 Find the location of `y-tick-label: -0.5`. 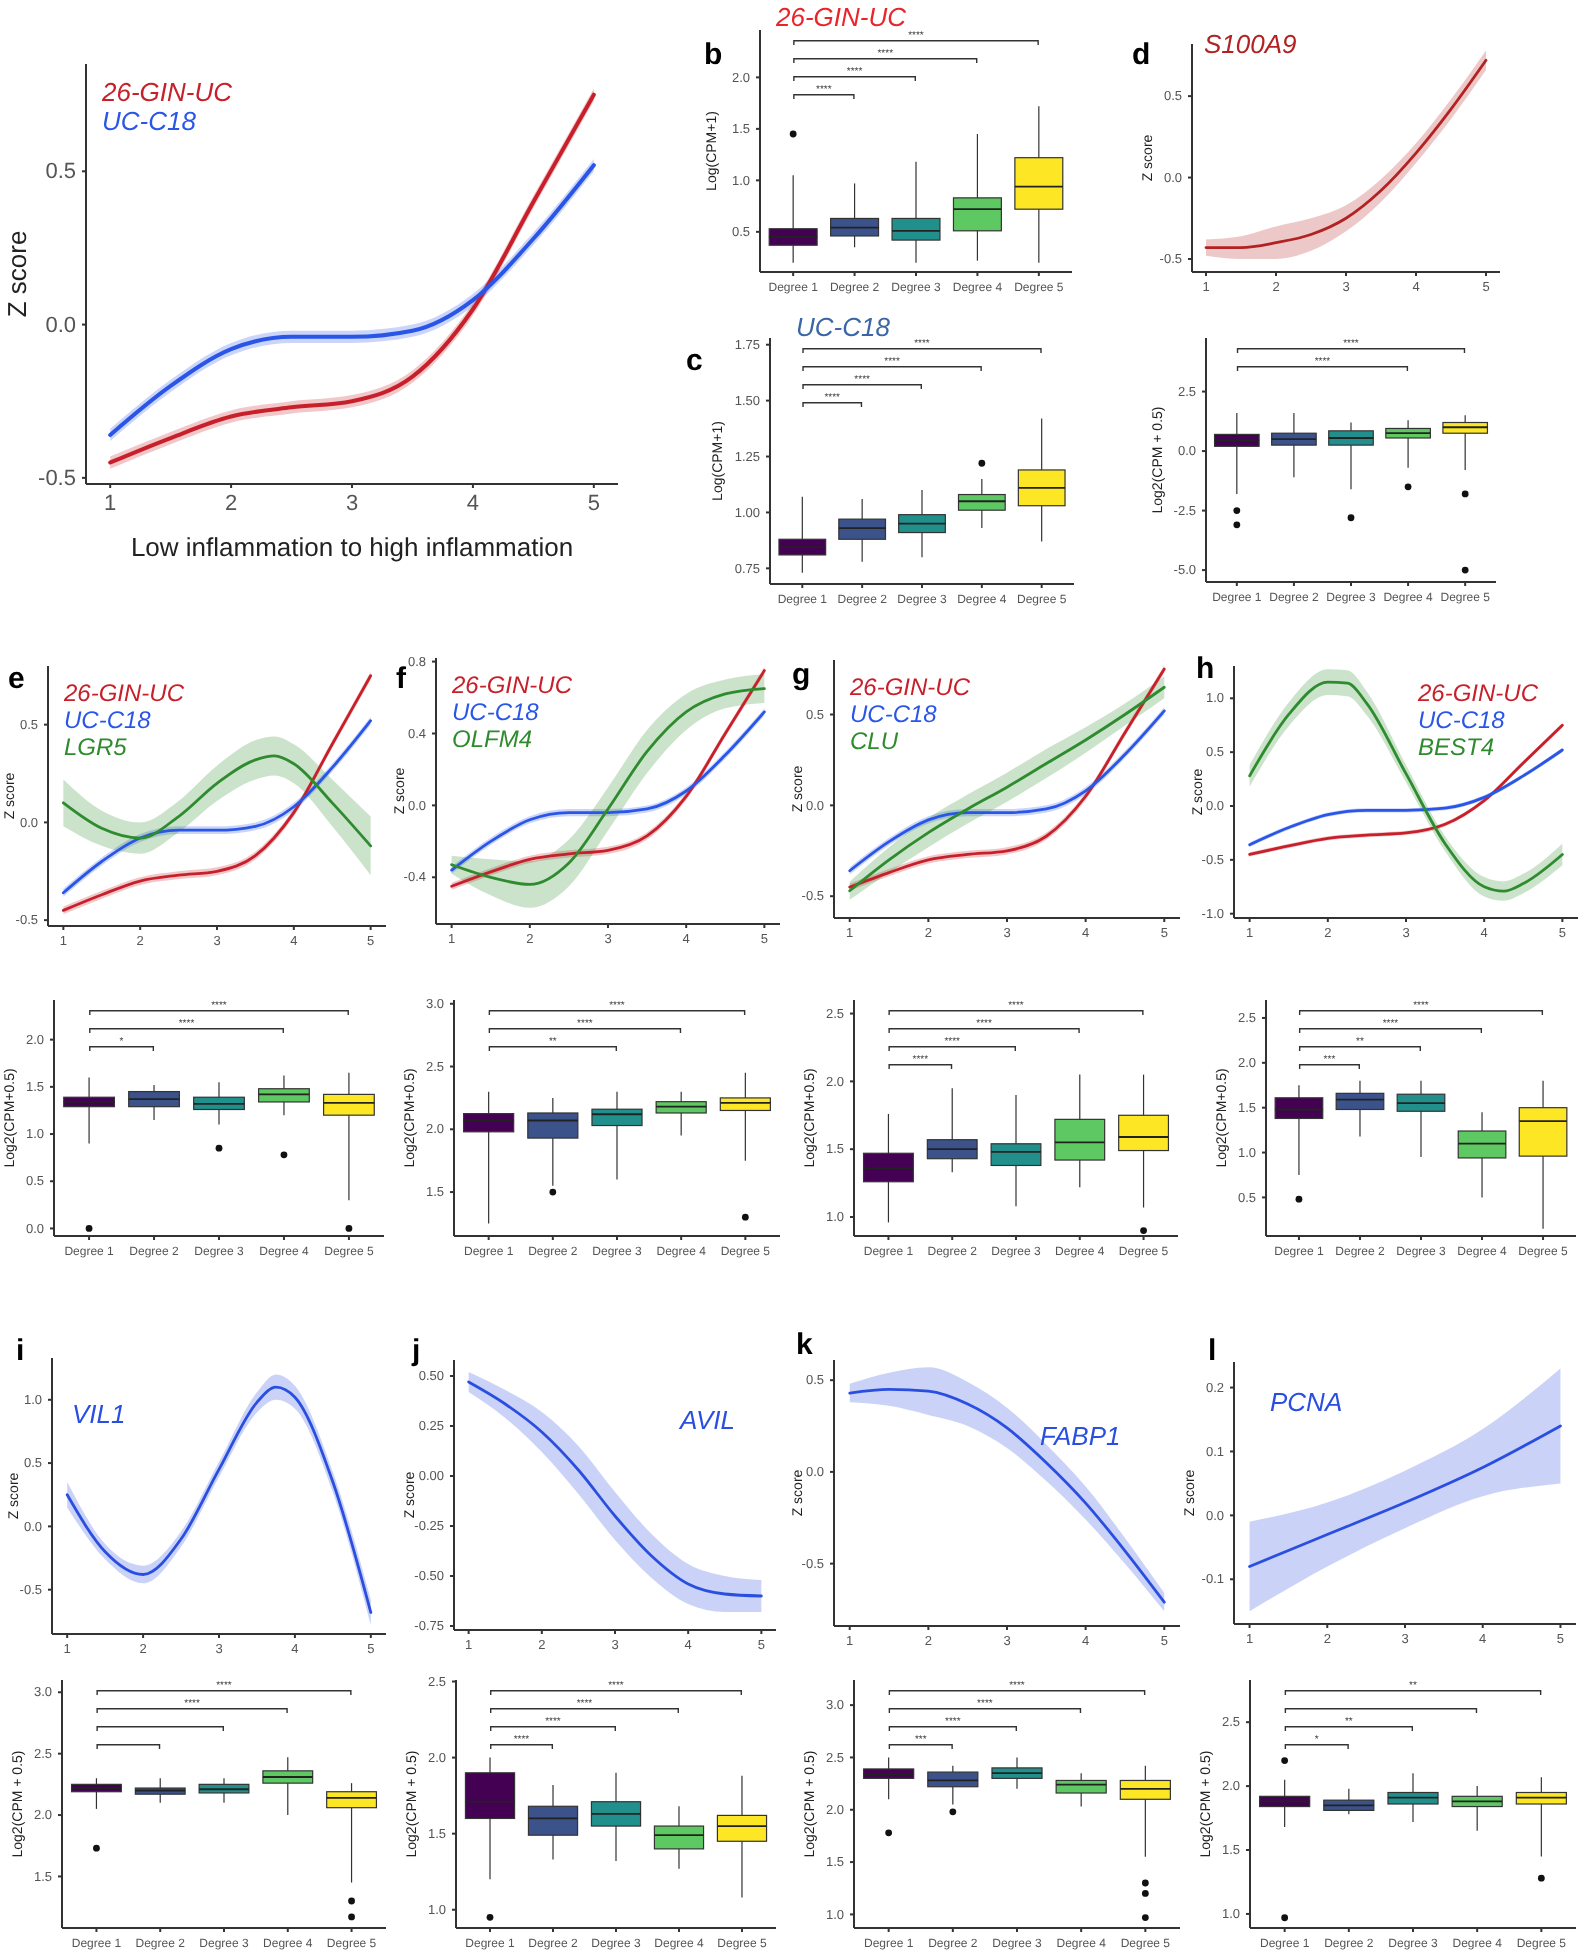

y-tick-label: -0.5 is located at coordinates (57, 478).